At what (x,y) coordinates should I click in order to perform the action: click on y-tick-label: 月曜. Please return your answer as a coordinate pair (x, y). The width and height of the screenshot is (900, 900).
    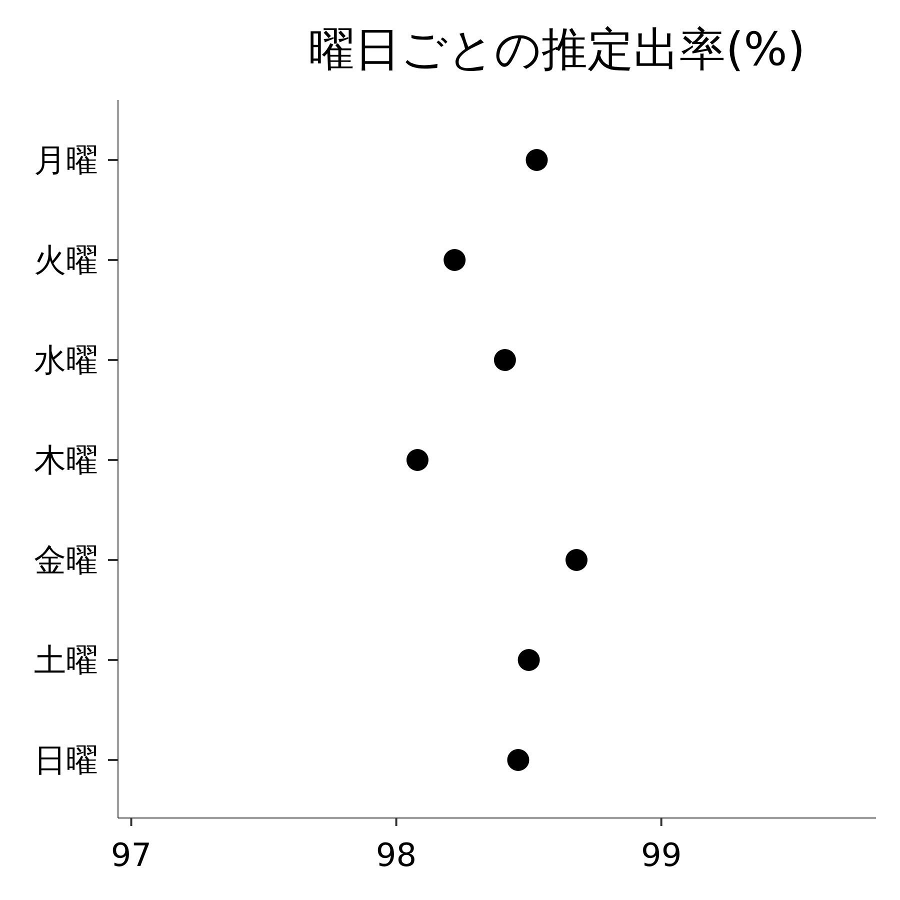
    Looking at the image, I should click on (66, 160).